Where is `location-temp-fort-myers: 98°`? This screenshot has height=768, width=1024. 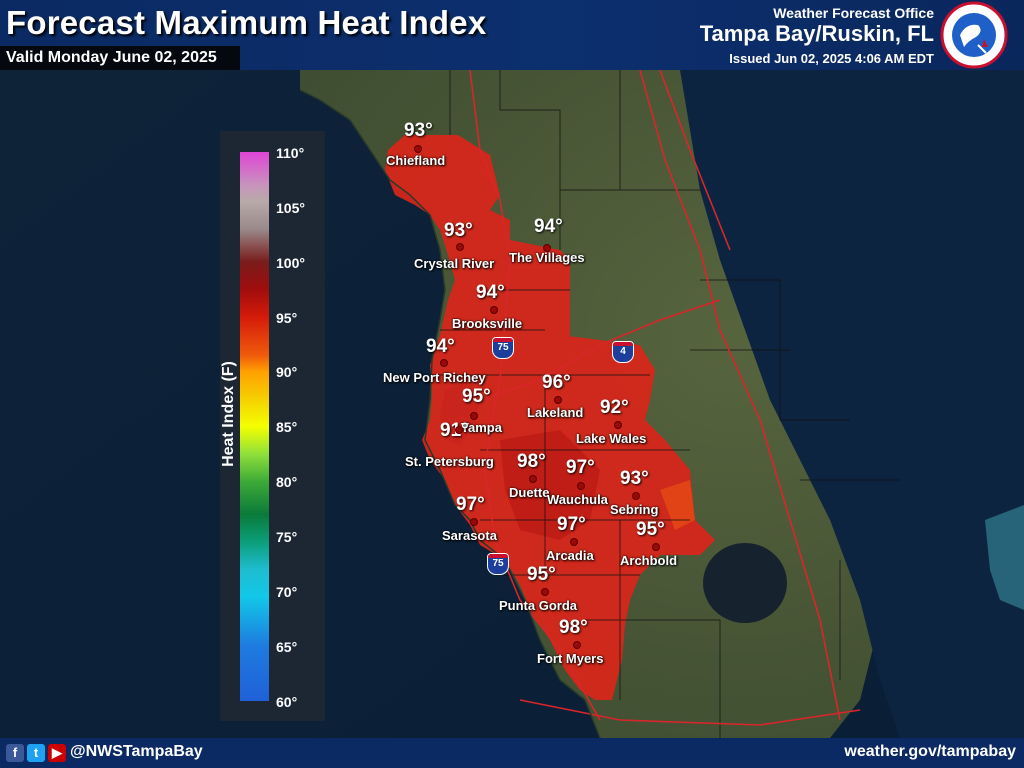 location-temp-fort-myers: 98° is located at coordinates (573, 627).